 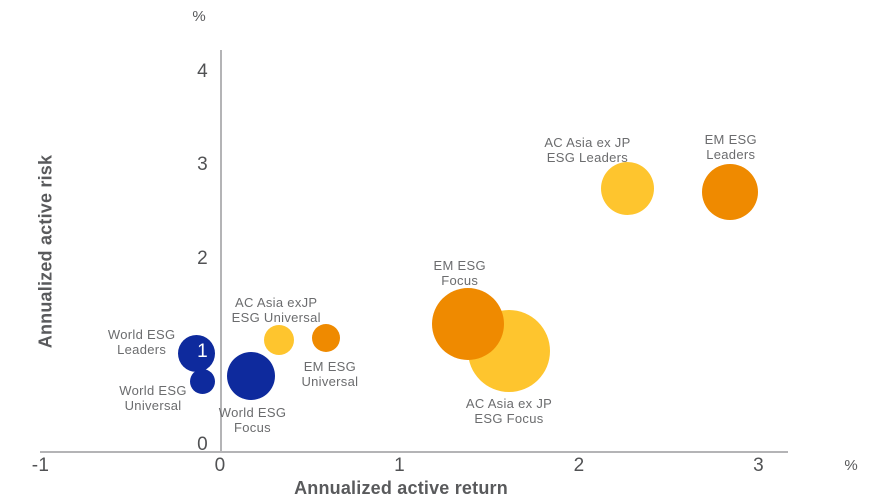 What do you see at coordinates (401, 488) in the screenshot?
I see `x-axis-title: Annualized active return` at bounding box center [401, 488].